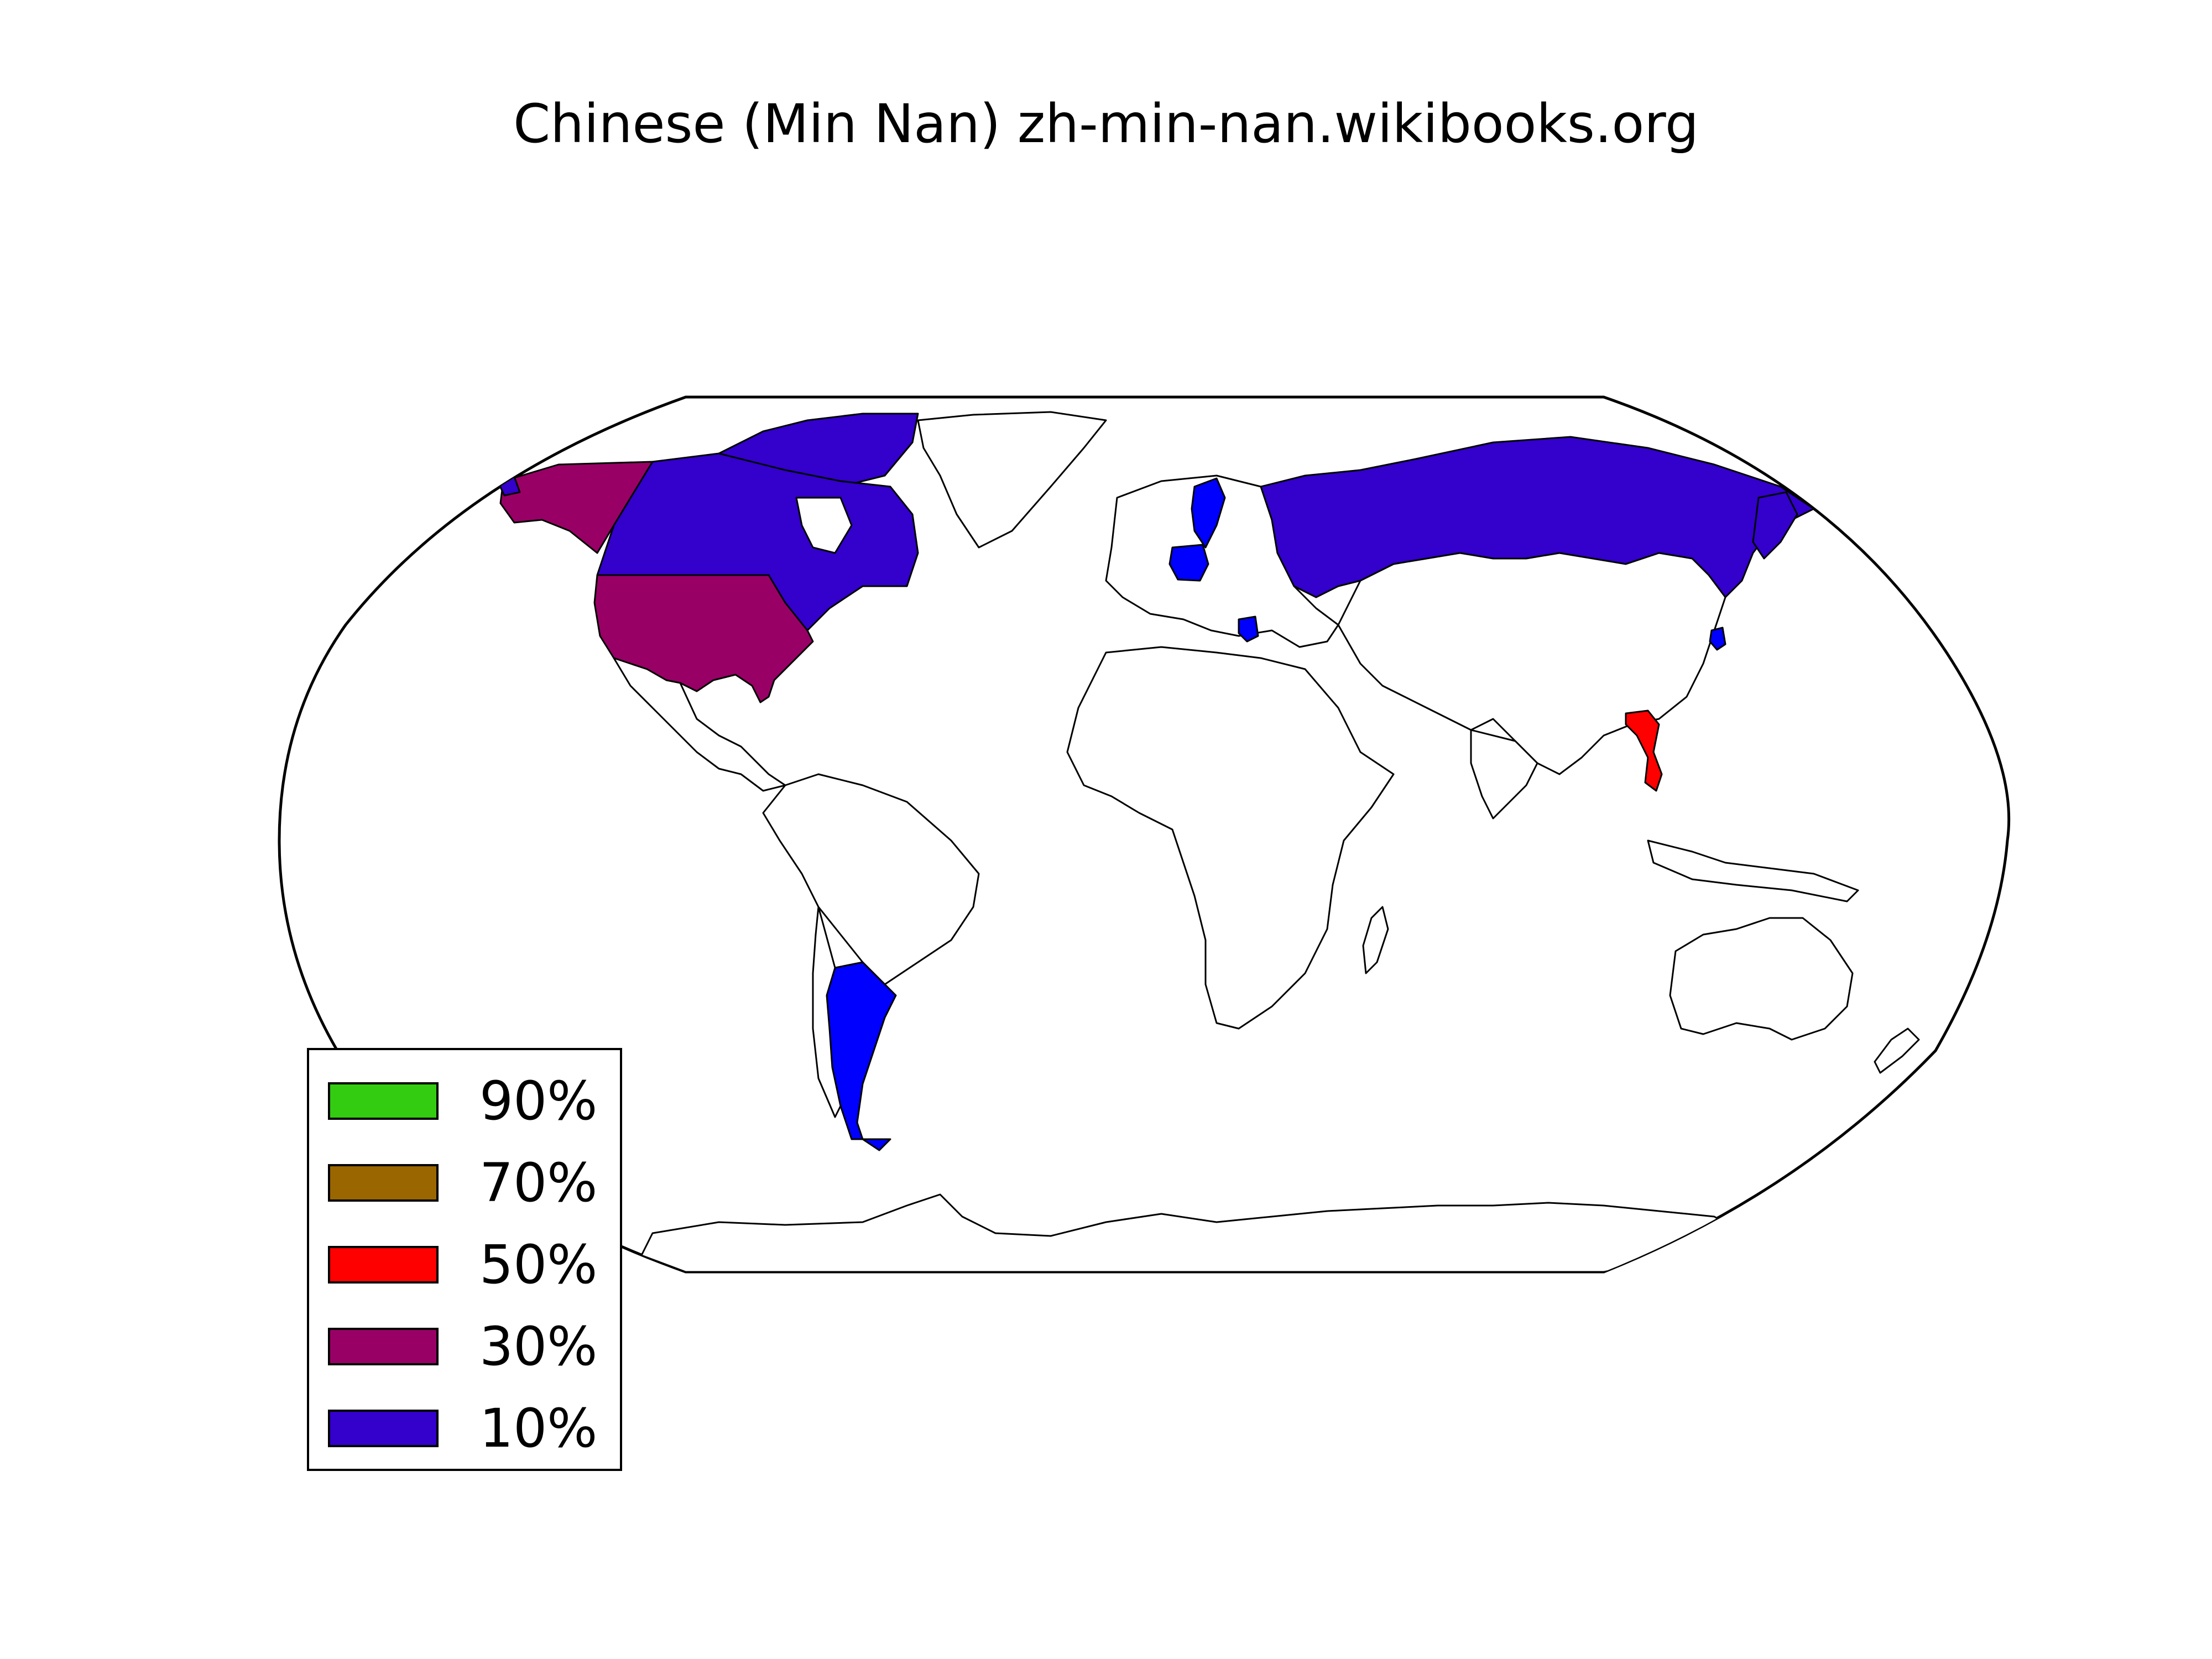  I want to click on australia, so click(1762, 979).